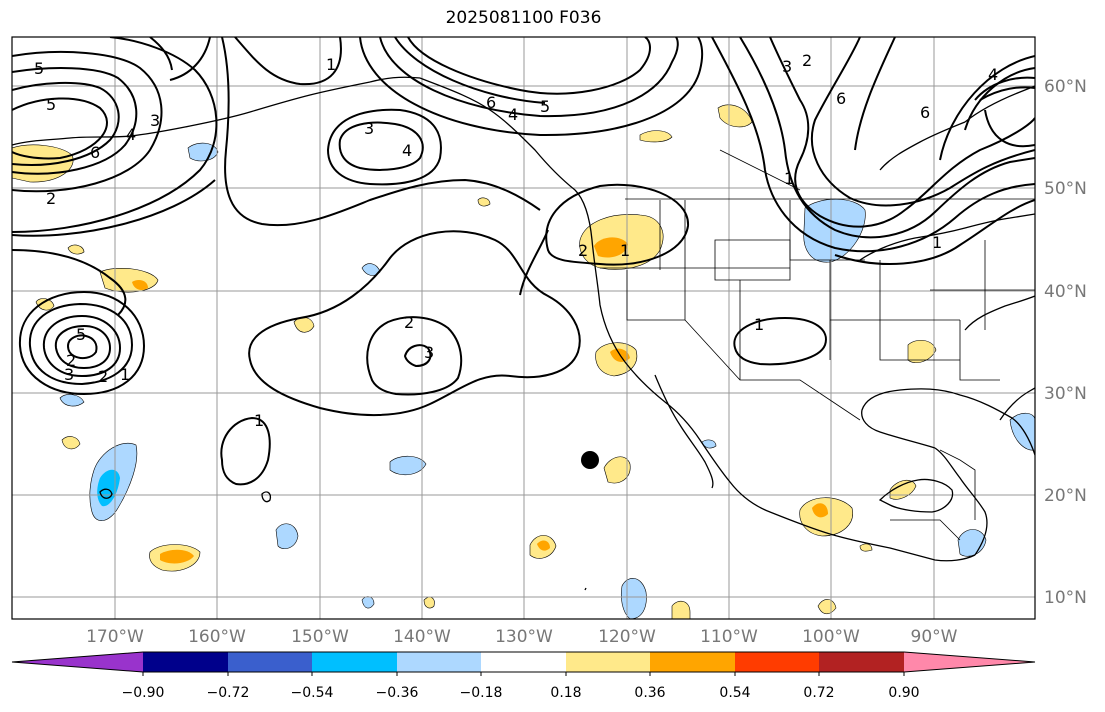 Image resolution: width=1105 pixels, height=712 pixels. Describe the element at coordinates (217, 637) in the screenshot. I see `lon-label: 160°W` at that location.